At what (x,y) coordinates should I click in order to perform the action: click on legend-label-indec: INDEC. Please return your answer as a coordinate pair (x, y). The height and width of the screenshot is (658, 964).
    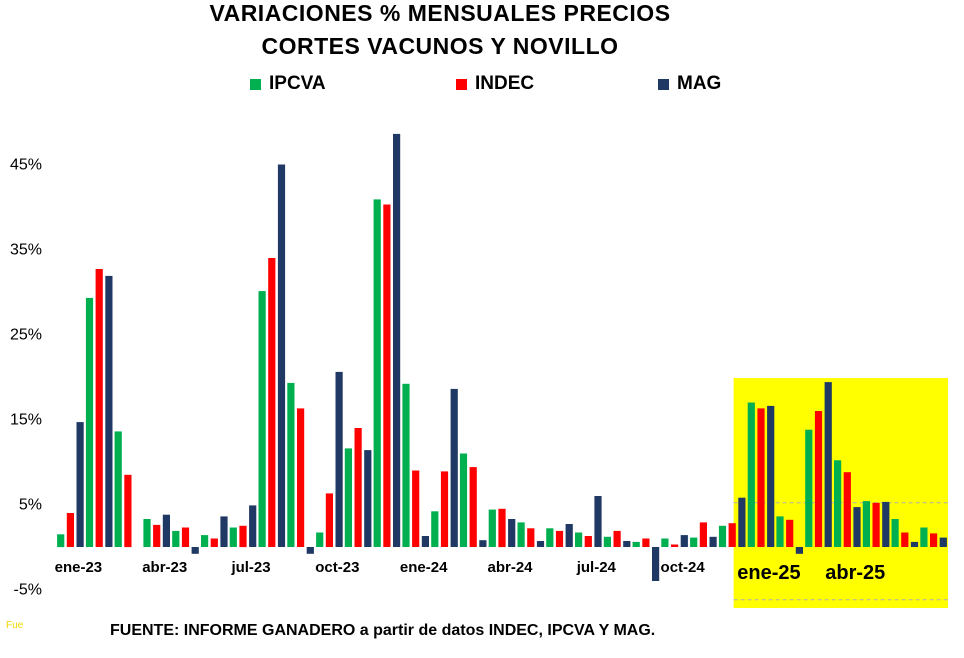
    Looking at the image, I should click on (505, 83).